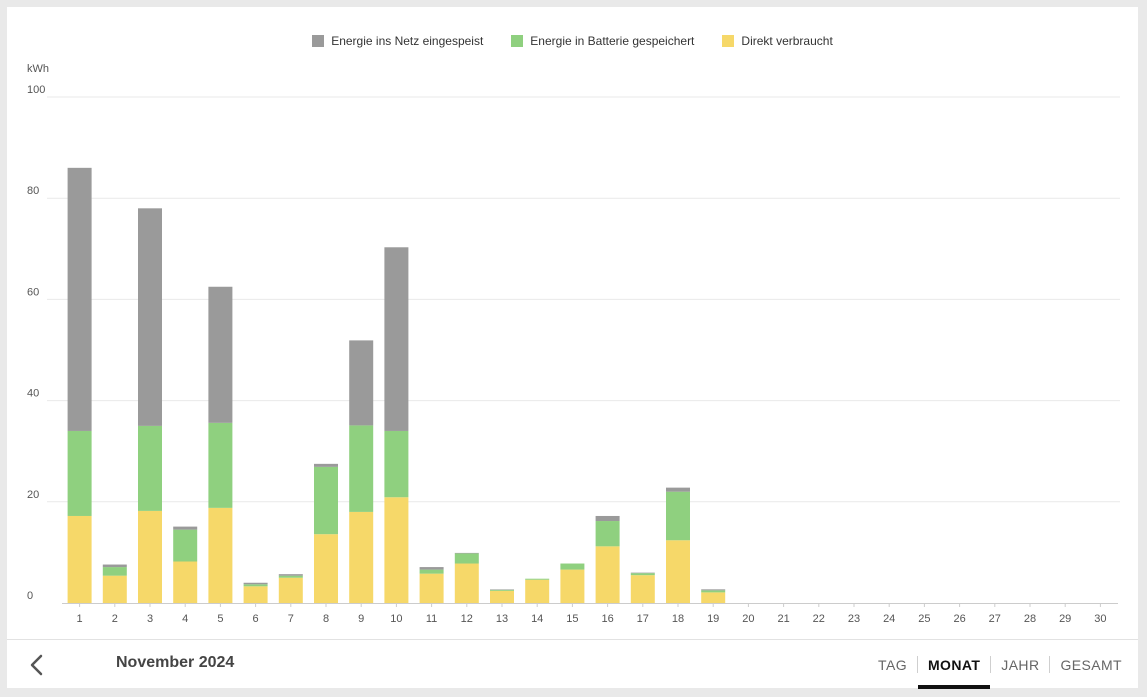 Image resolution: width=1147 pixels, height=697 pixels. What do you see at coordinates (1000, 664) in the screenshot?
I see `period-tabs: TAG MONAT JAHR GESAMT` at bounding box center [1000, 664].